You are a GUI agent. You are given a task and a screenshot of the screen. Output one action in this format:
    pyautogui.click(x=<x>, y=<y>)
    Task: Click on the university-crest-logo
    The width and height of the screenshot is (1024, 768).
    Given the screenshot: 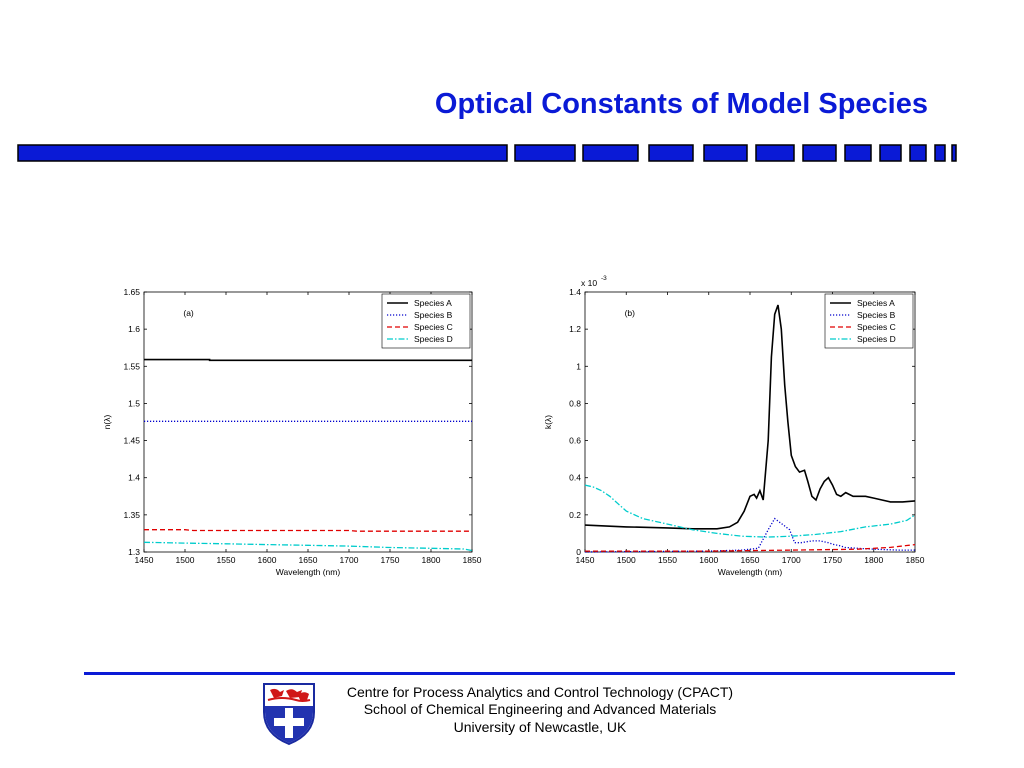 What is the action you would take?
    pyautogui.click(x=289, y=714)
    